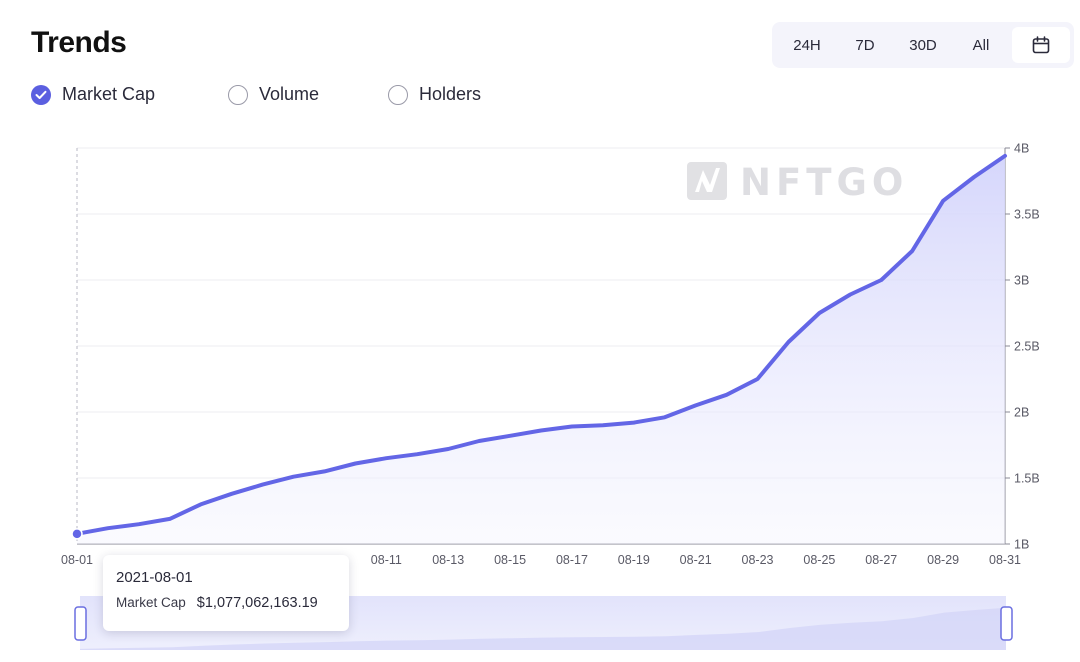 This screenshot has height=662, width=1080. I want to click on tooltip-label: Market Cap, so click(151, 602).